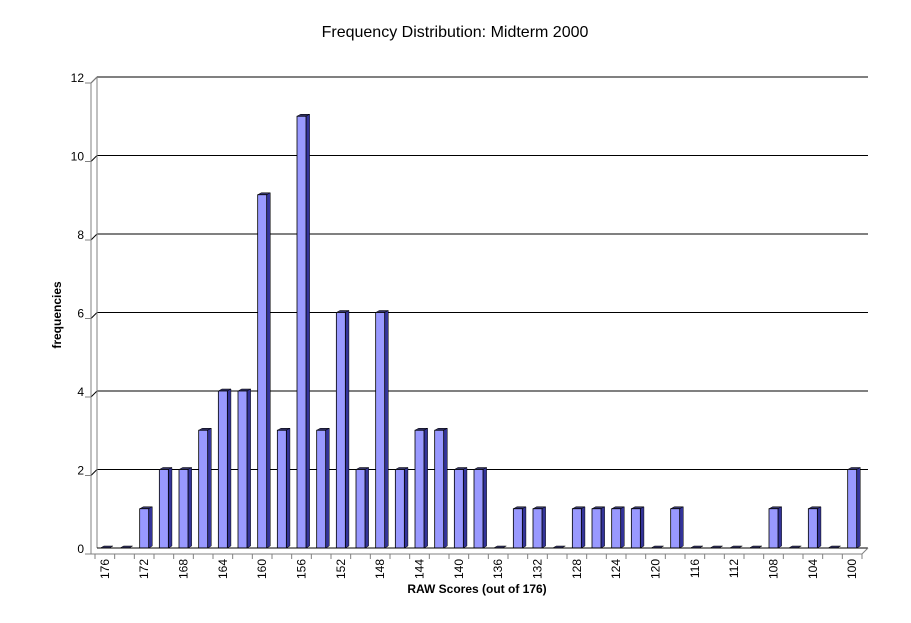 The height and width of the screenshot is (623, 911). Describe the element at coordinates (734, 568) in the screenshot. I see `x-tick-label: 112` at that location.